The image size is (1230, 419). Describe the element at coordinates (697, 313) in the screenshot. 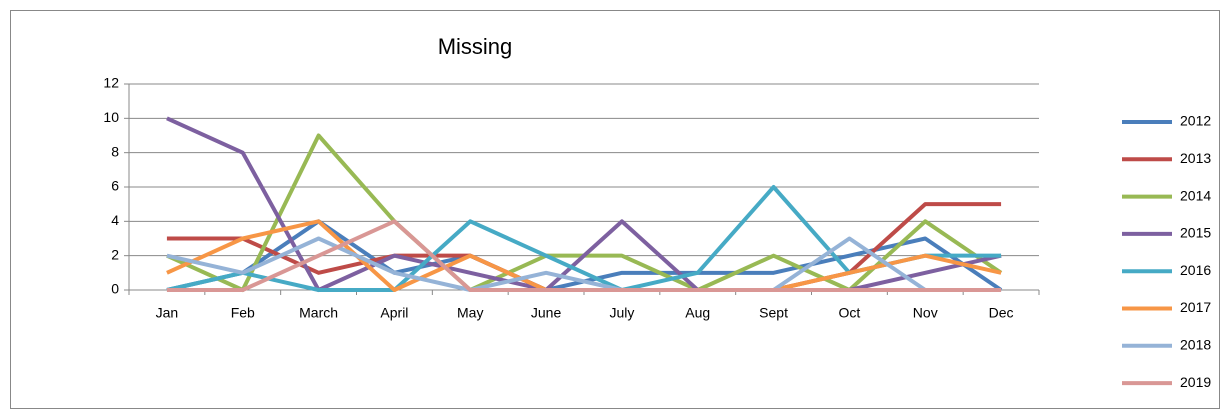

I see `x-tick-label: Aug` at that location.